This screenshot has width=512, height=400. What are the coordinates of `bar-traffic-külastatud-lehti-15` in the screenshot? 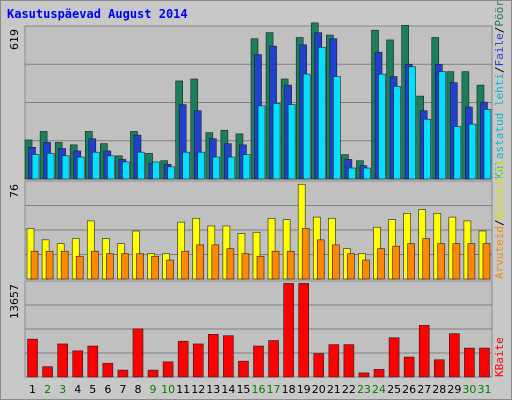 It's located at (246, 167).